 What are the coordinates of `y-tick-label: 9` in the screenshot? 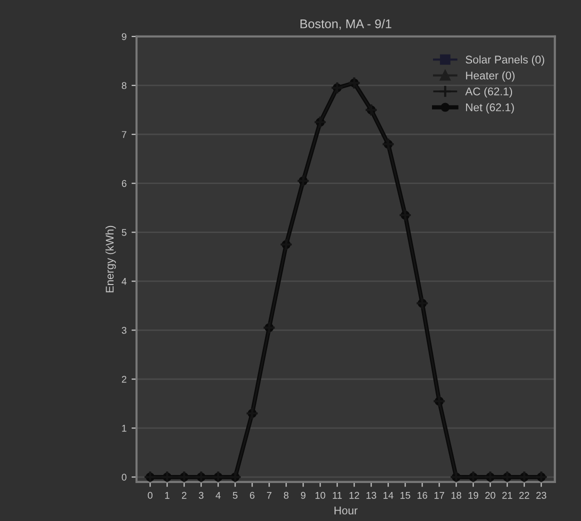 It's located at (124, 36).